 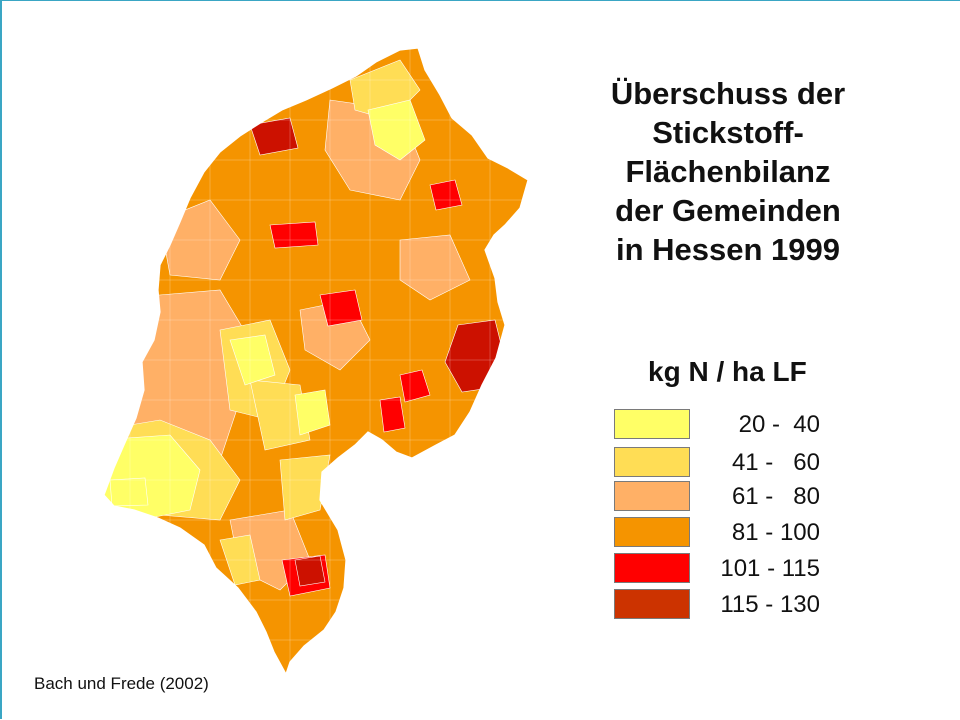 What do you see at coordinates (728, 132) in the screenshot?
I see `title-line-2: Stickstoff-` at bounding box center [728, 132].